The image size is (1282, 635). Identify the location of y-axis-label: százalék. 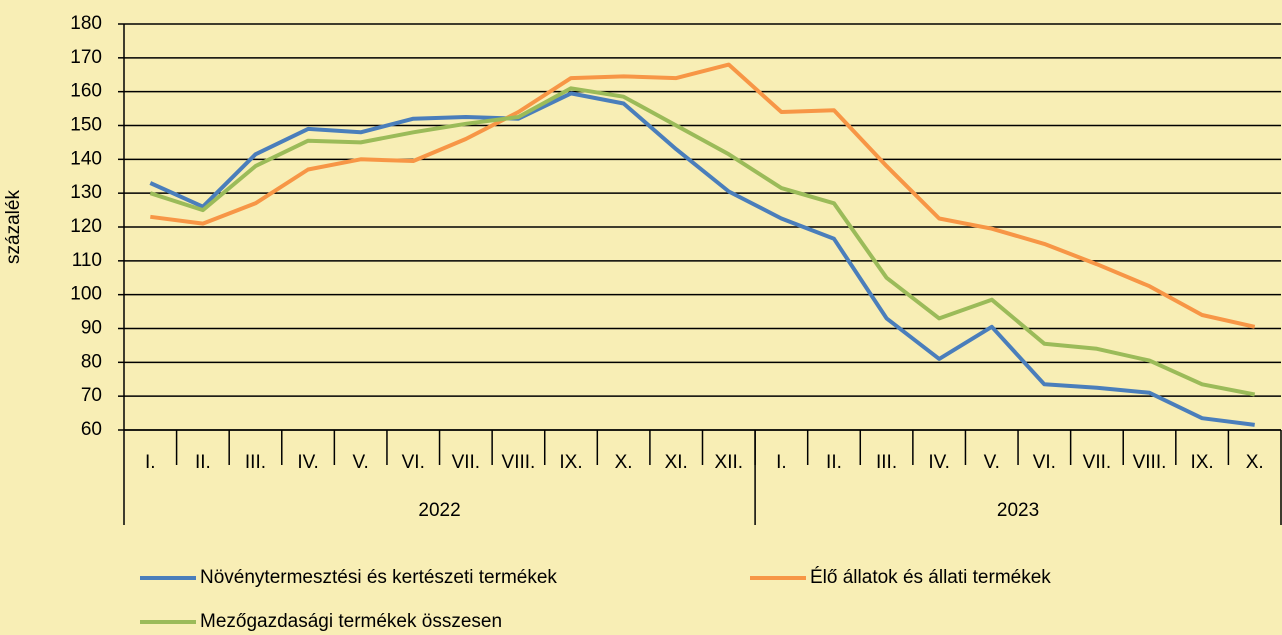
(13, 227).